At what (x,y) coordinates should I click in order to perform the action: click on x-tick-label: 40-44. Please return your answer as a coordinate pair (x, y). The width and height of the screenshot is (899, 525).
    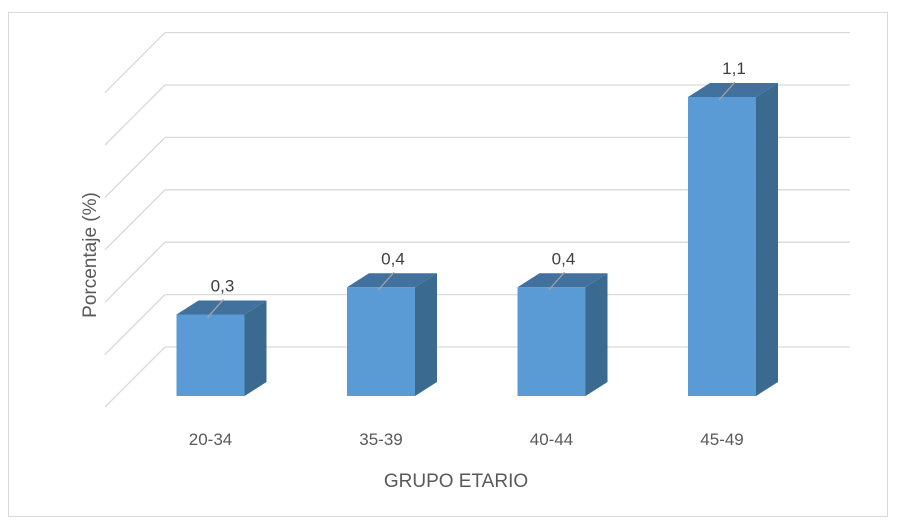
    Looking at the image, I should click on (551, 439).